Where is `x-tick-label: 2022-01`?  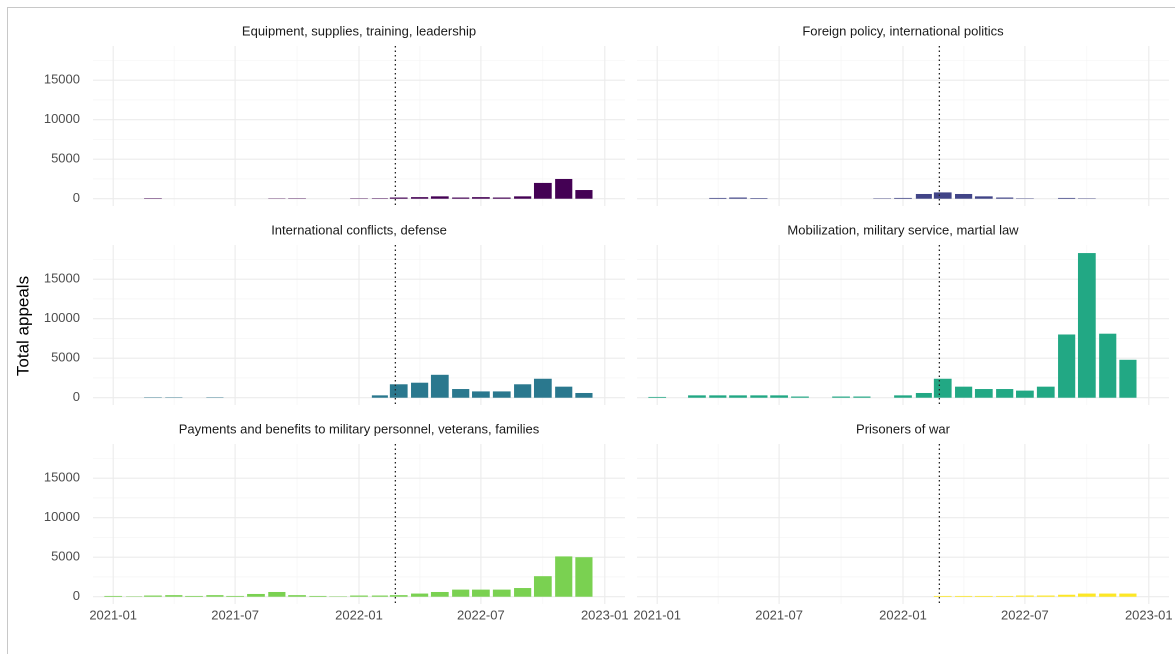
x-tick-label: 2022-01 is located at coordinates (359, 614).